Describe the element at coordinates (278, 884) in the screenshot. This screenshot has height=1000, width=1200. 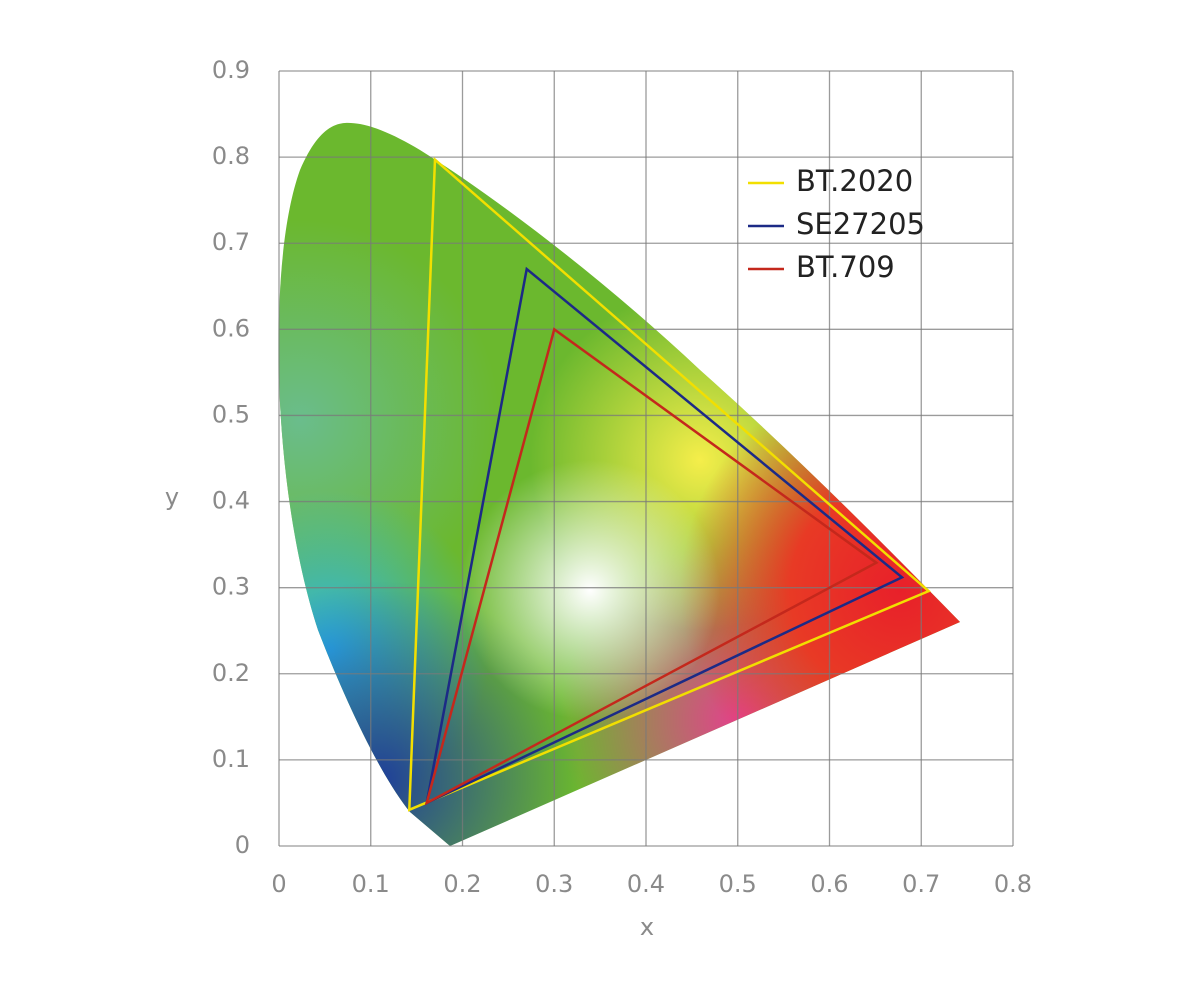
I see `x-tick-label: 0` at that location.